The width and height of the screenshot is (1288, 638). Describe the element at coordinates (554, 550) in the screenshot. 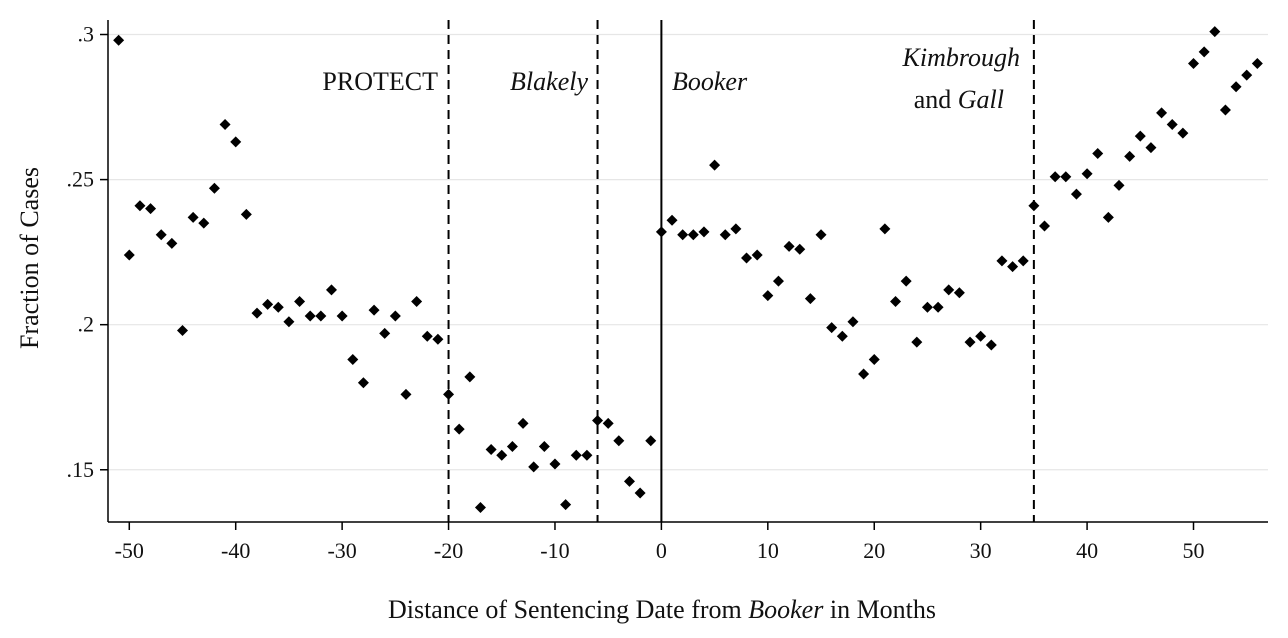

I see `x-tick-label: -10` at that location.